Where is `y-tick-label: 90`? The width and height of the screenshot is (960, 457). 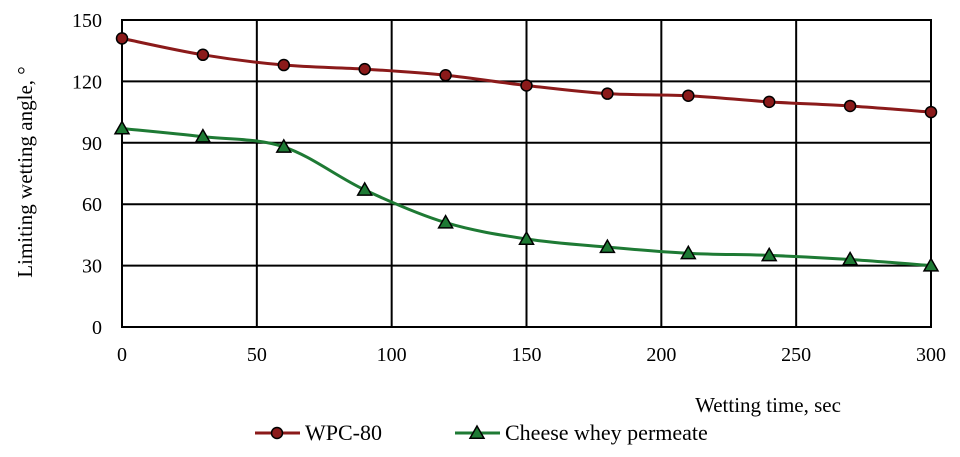
y-tick-label: 90 is located at coordinates (92, 144).